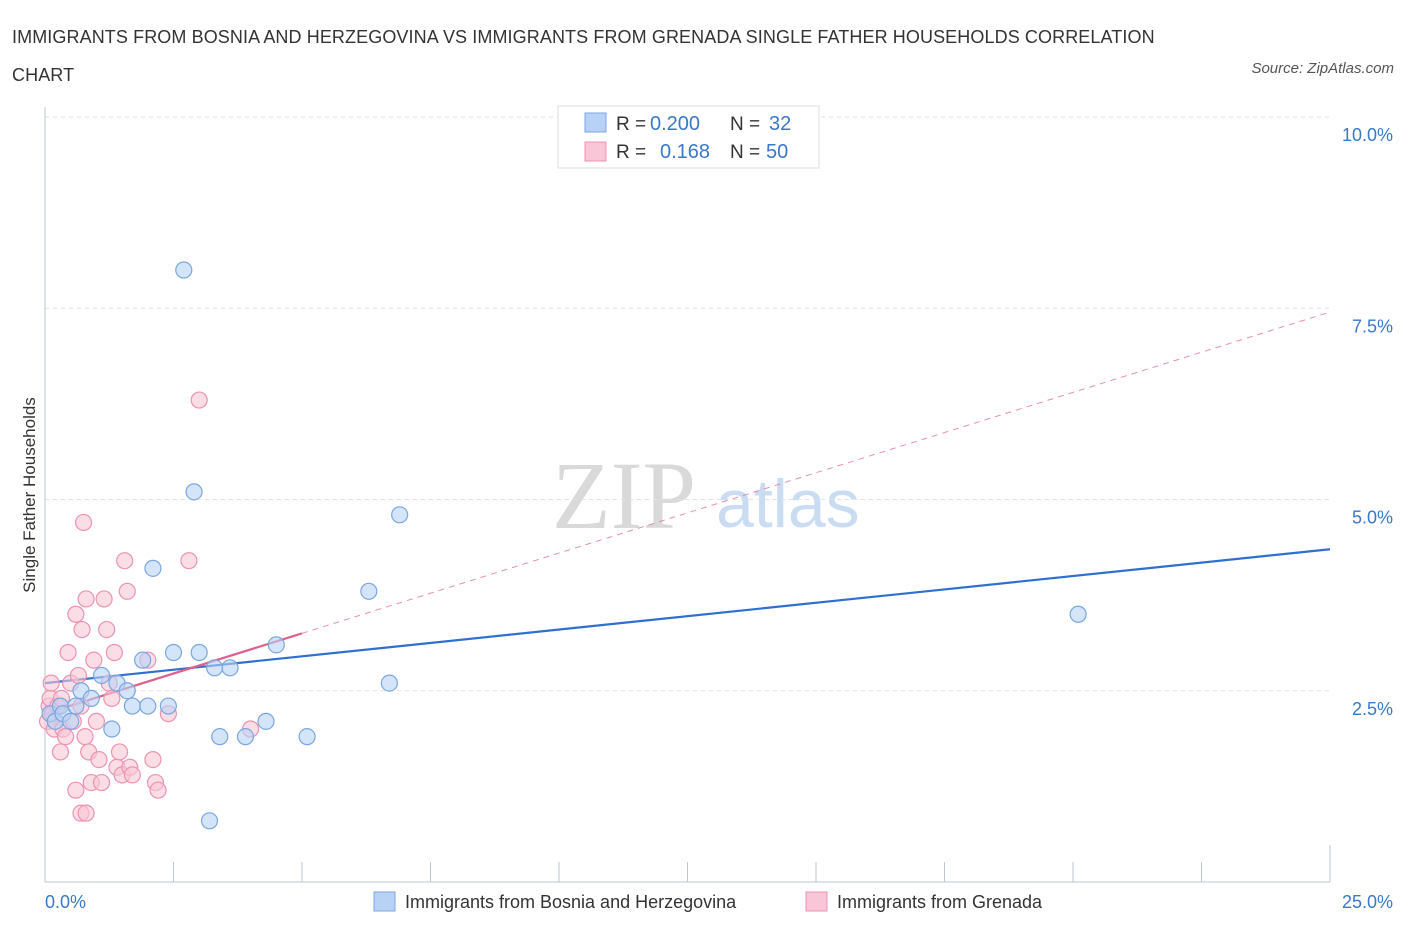 This screenshot has width=1406, height=930. What do you see at coordinates (777, 152) in the screenshot?
I see `legend-n-value-grenada: 50` at bounding box center [777, 152].